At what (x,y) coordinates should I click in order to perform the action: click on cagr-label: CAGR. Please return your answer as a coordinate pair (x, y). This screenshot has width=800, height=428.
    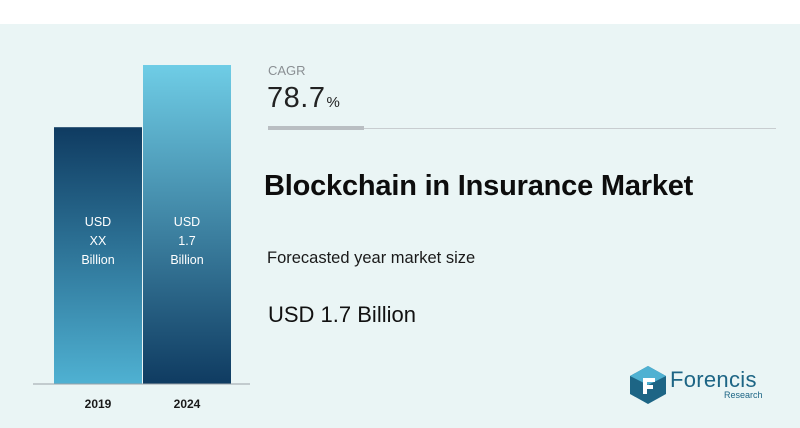
    Looking at the image, I should click on (287, 70).